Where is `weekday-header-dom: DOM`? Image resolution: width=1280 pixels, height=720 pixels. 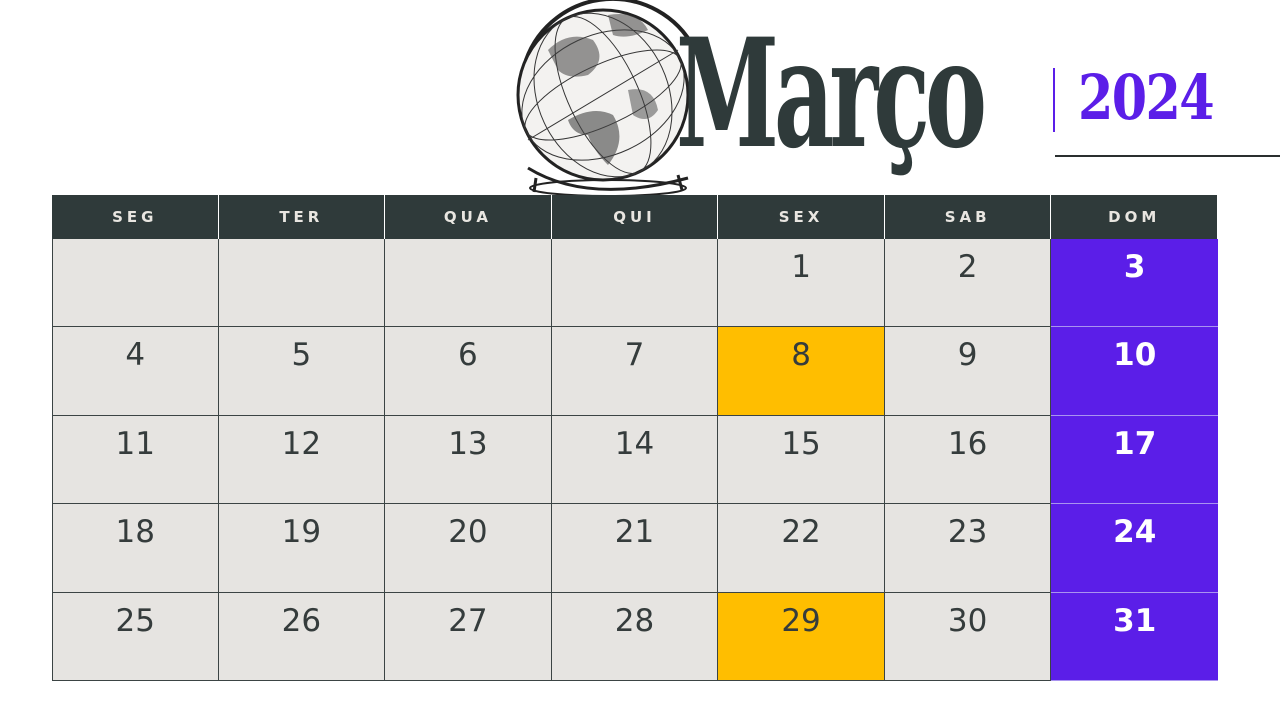 weekday-header-dom: DOM is located at coordinates (1134, 217).